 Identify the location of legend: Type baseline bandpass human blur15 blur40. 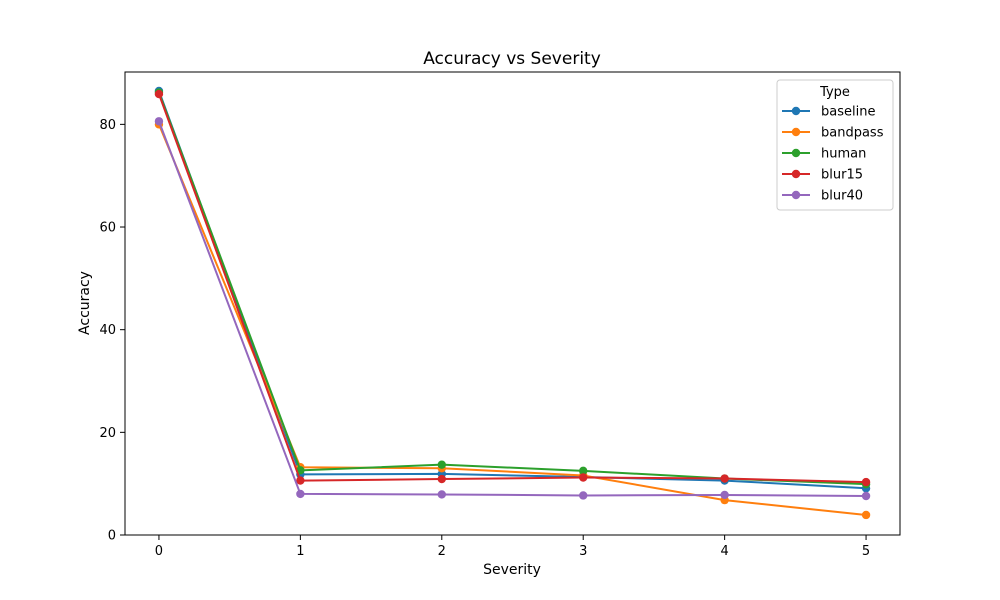
(835, 145).